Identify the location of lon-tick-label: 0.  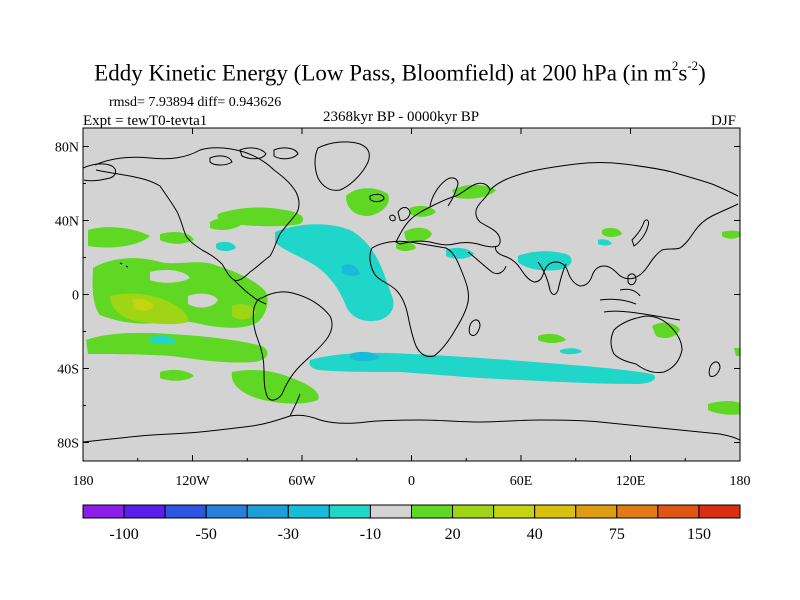
(411, 481).